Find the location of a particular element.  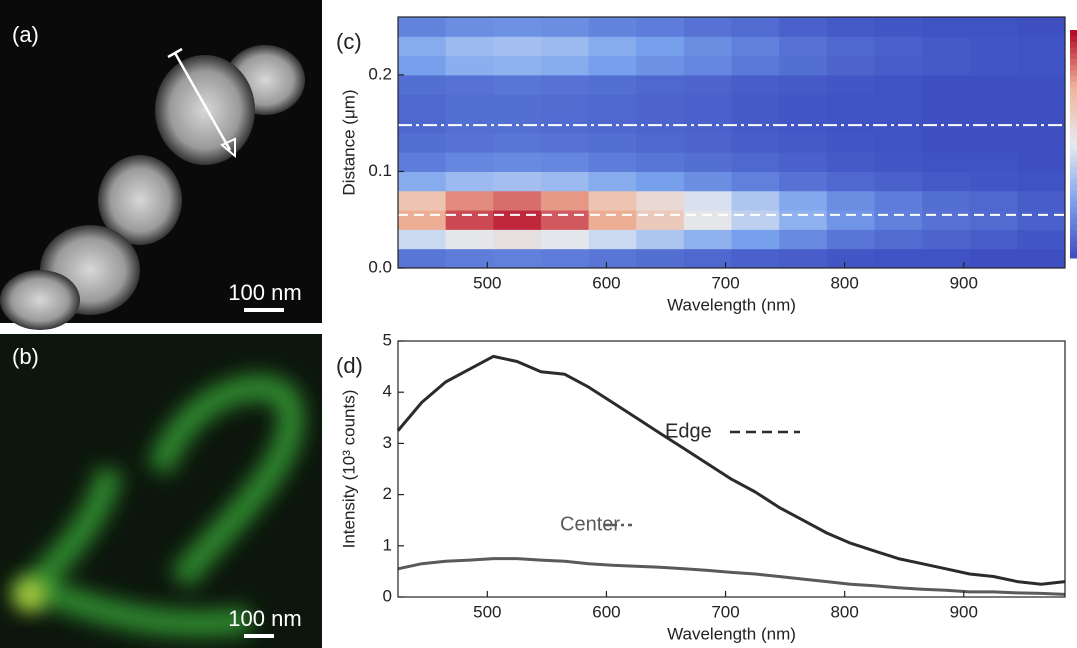

y-axis-label: Distance (μm) is located at coordinates (348, 142).